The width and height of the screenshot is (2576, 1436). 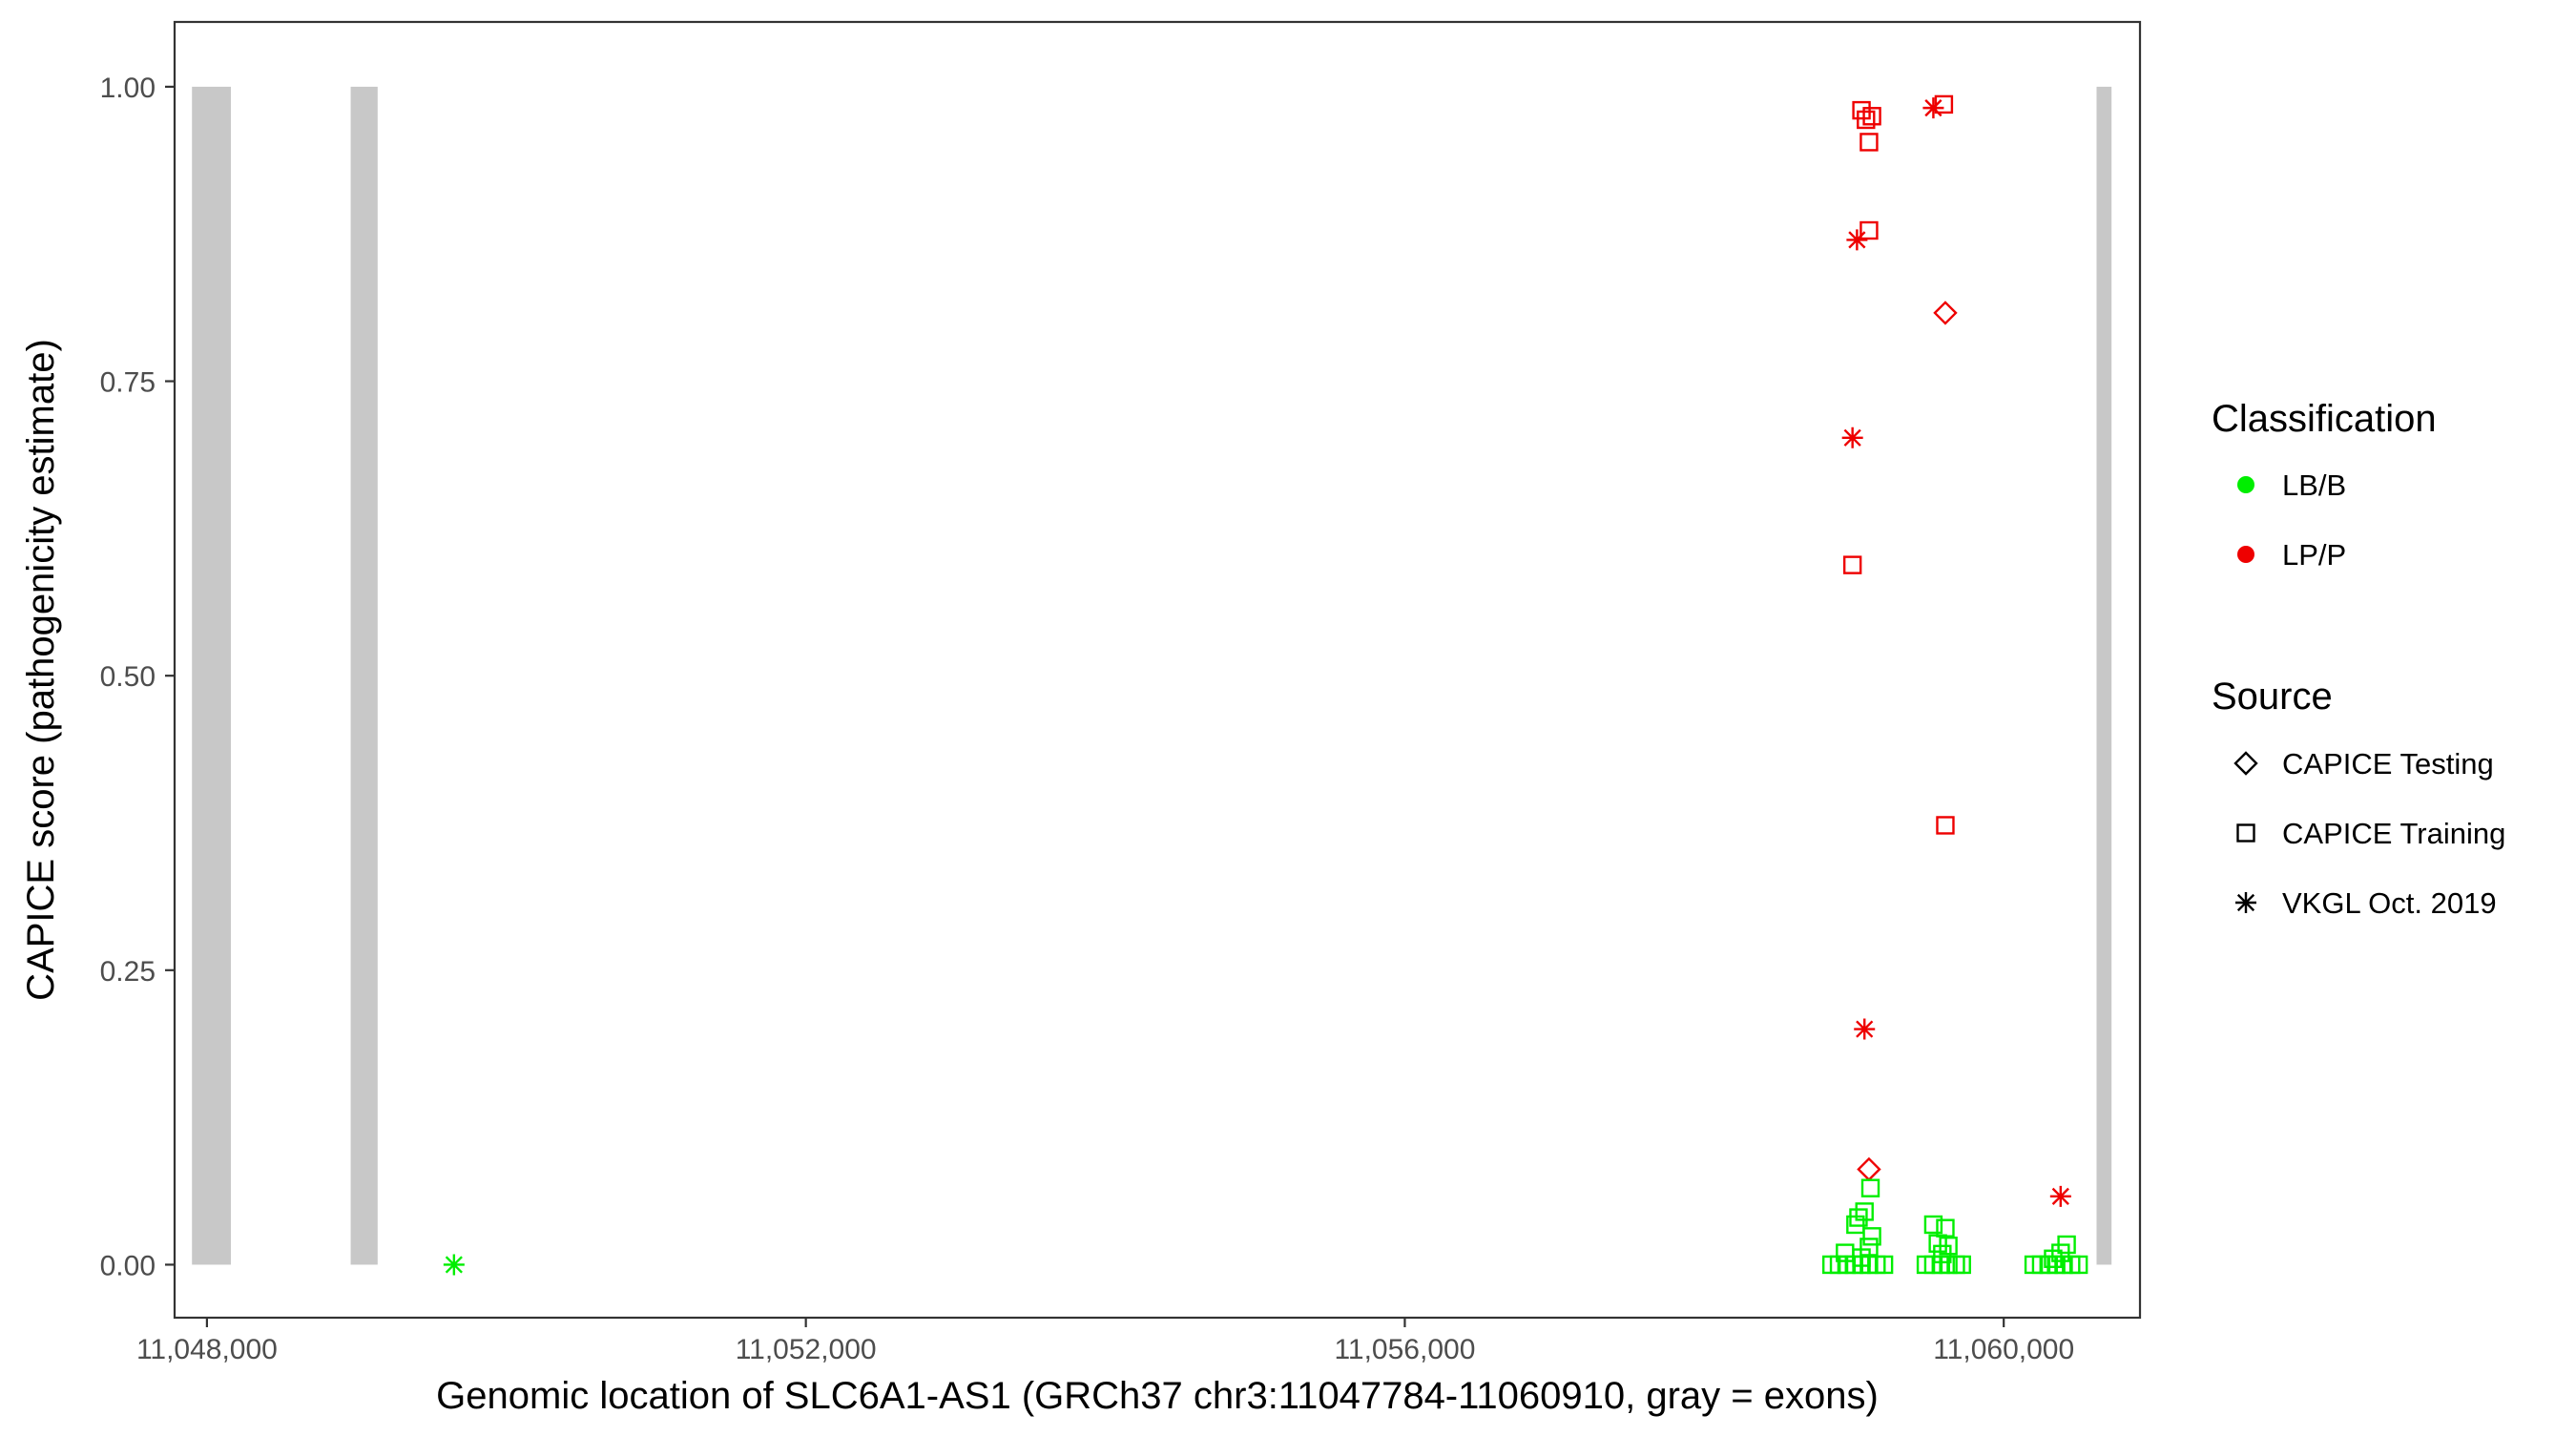 I want to click on legend-item-label: CAPICE Training, so click(x=2393, y=833).